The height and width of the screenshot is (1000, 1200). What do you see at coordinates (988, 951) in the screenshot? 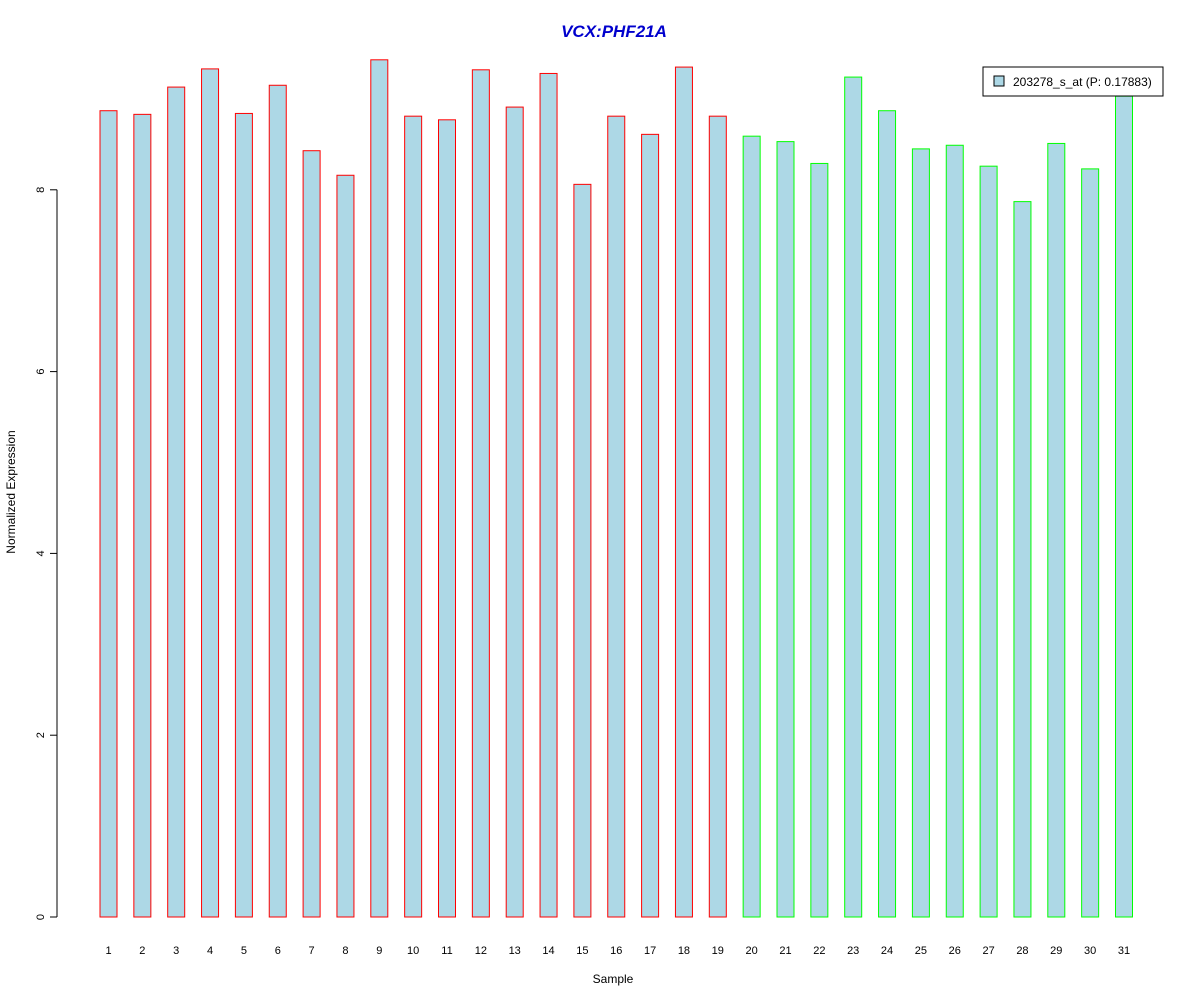
I see `x-tick-label: 27` at bounding box center [988, 951].